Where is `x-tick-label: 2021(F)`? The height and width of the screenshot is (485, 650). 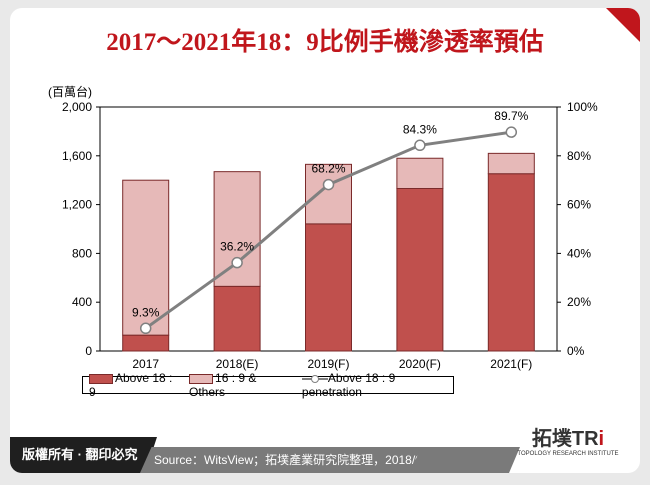 x-tick-label: 2021(F) is located at coordinates (511, 364).